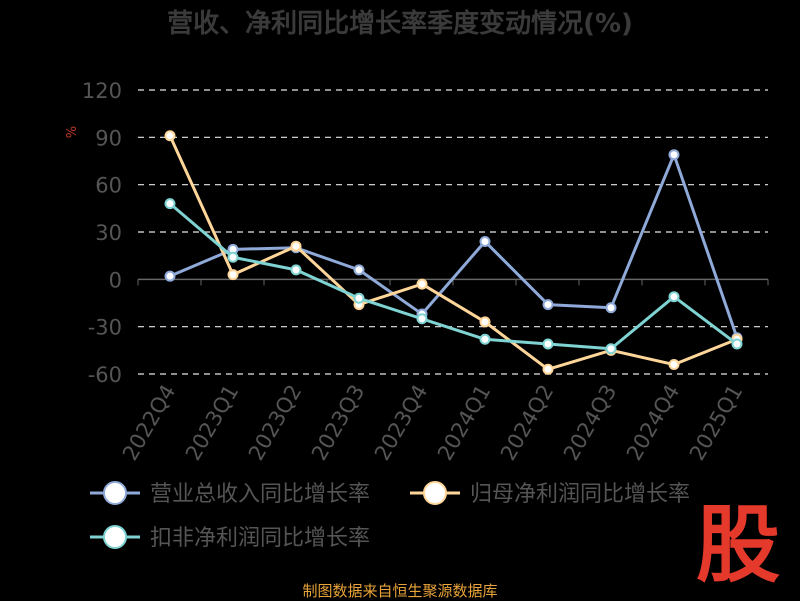 The height and width of the screenshot is (601, 800). Describe the element at coordinates (260, 538) in the screenshot. I see `legend-label: 扣非净利润同比增长率` at that location.